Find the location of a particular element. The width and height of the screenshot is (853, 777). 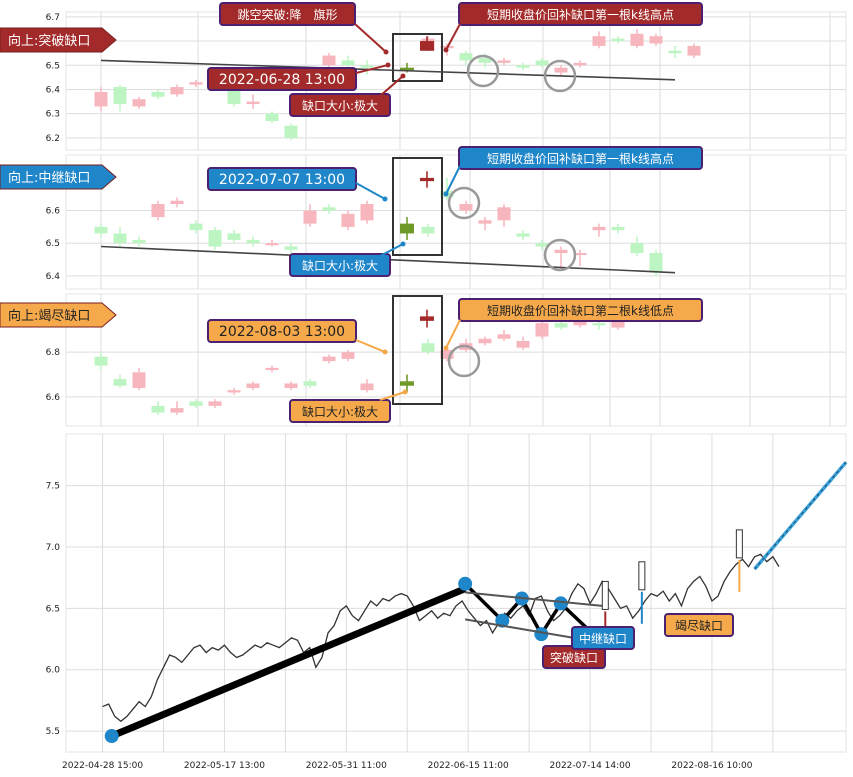

gap-type-label: 向上:竭尽缺口 is located at coordinates (49, 316).